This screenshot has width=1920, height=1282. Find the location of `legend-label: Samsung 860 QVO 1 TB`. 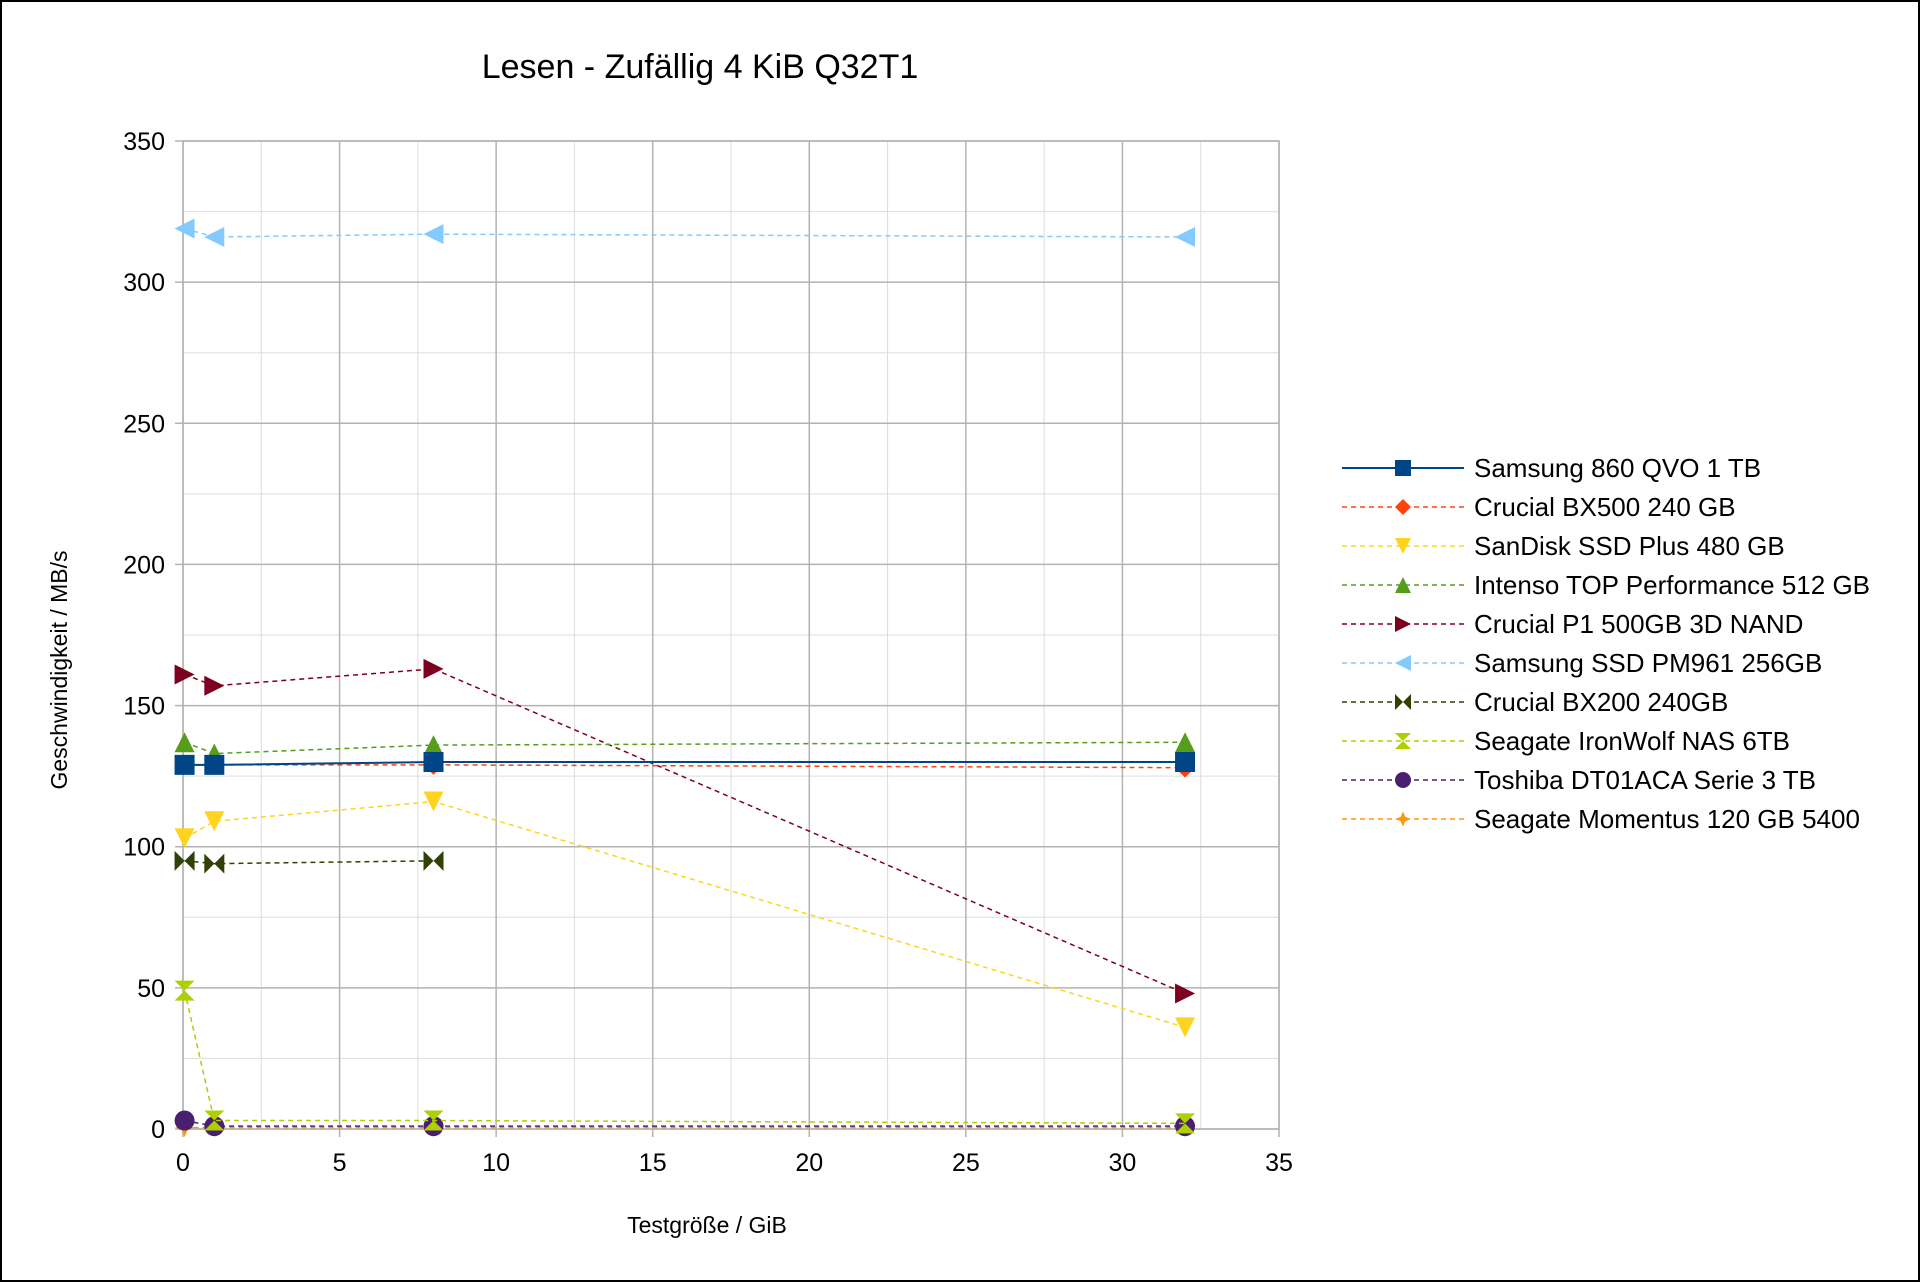

legend-label: Samsung 860 QVO 1 TB is located at coordinates (1617, 468).